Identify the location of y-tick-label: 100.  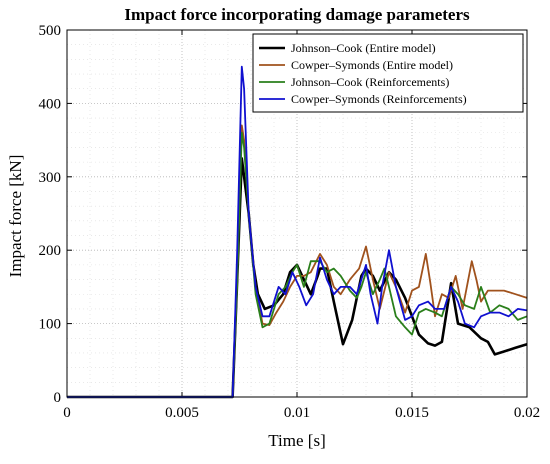
(50, 325).